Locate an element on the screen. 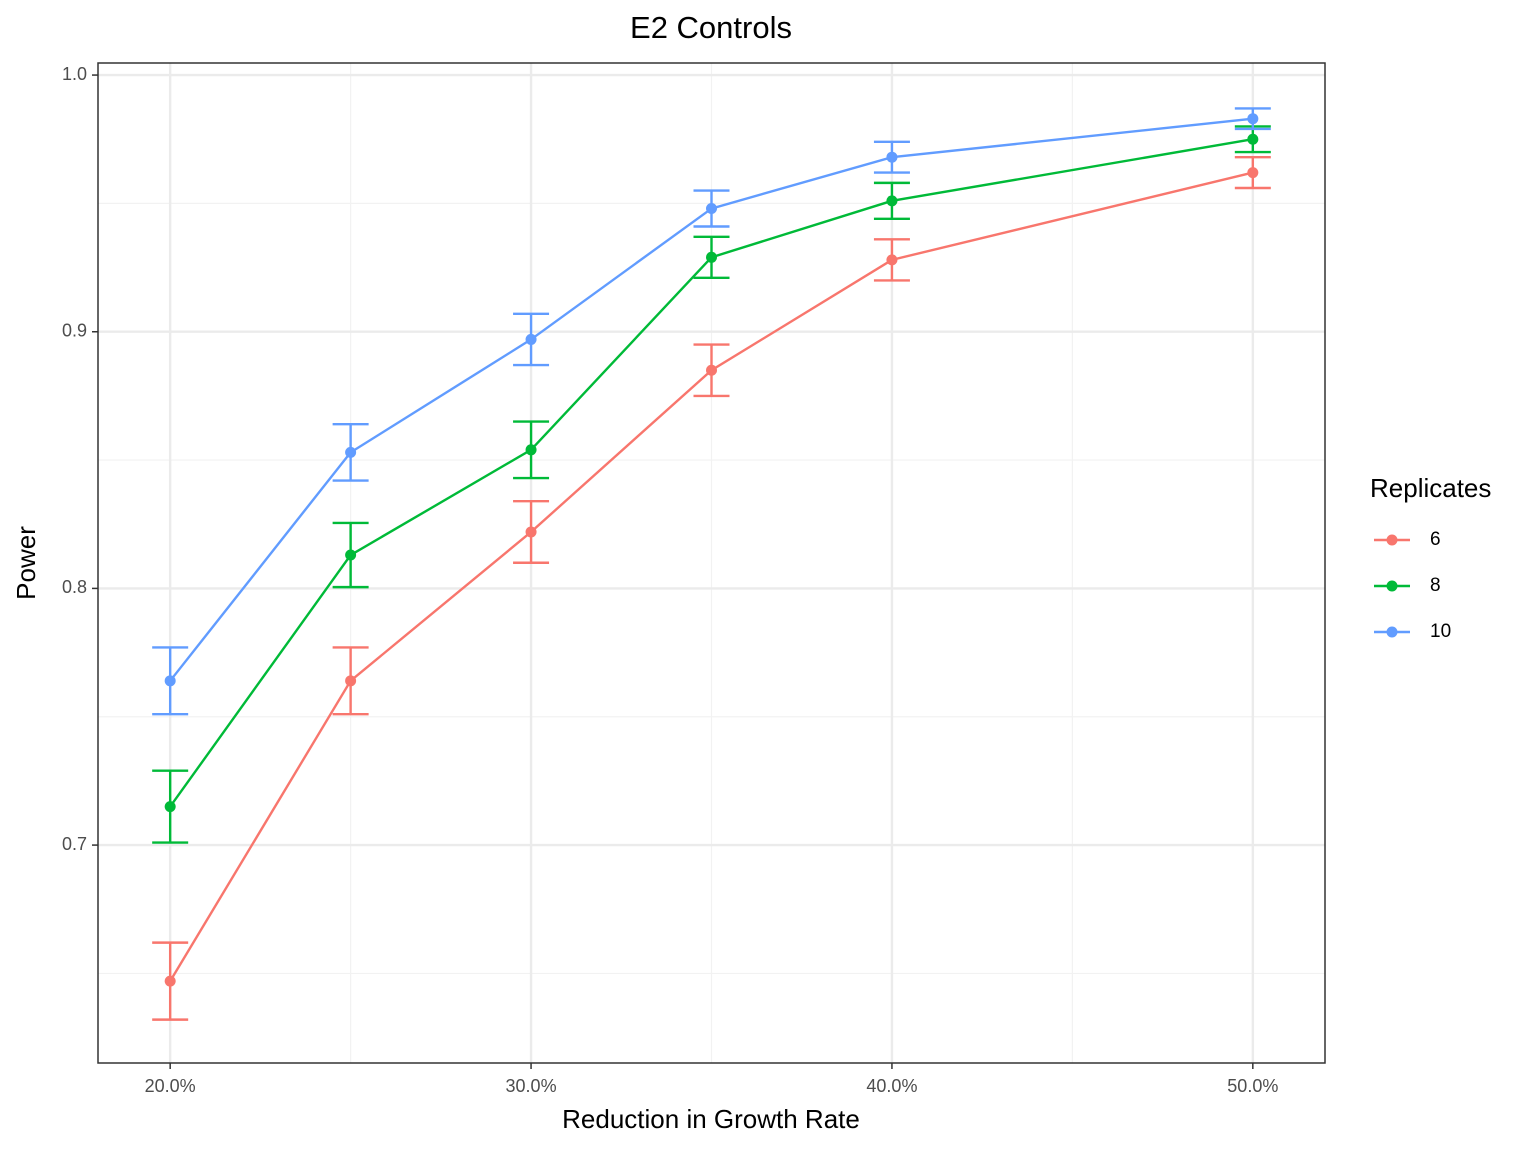 The image size is (1536, 1152). y-tick-label: 0.7 is located at coordinates (74, 844).